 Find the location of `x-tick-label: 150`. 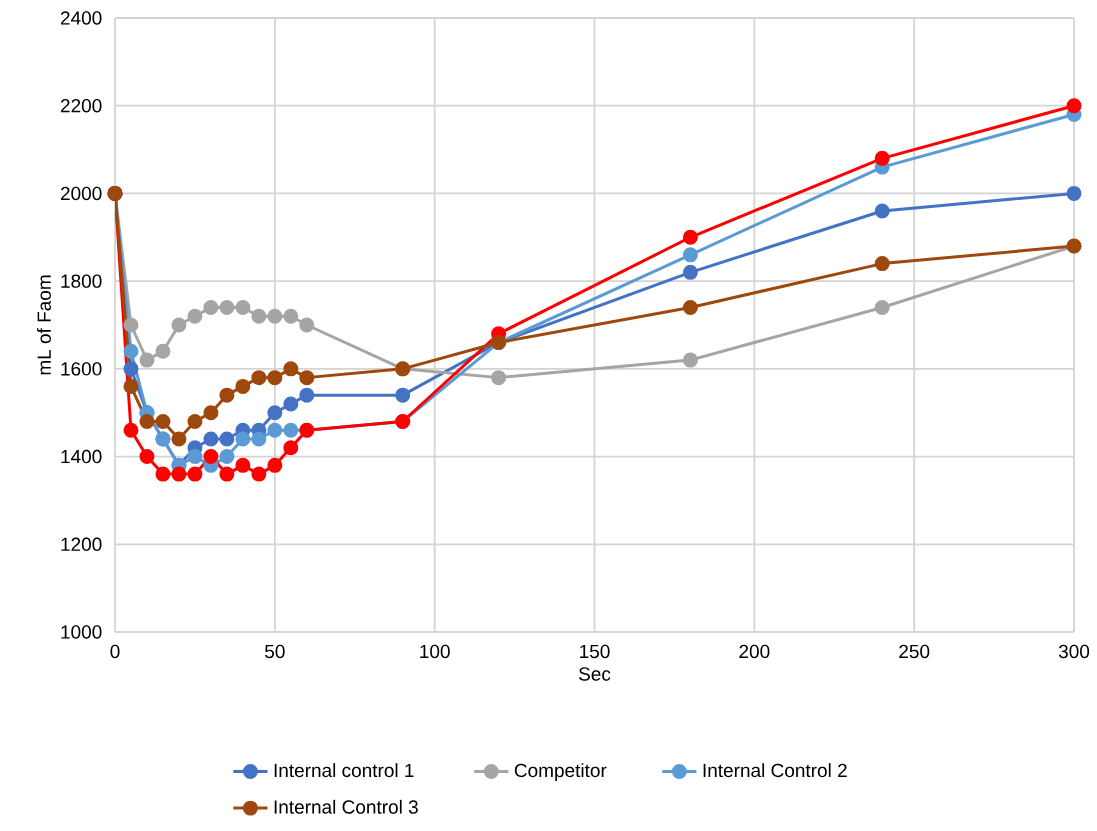

x-tick-label: 150 is located at coordinates (595, 651).